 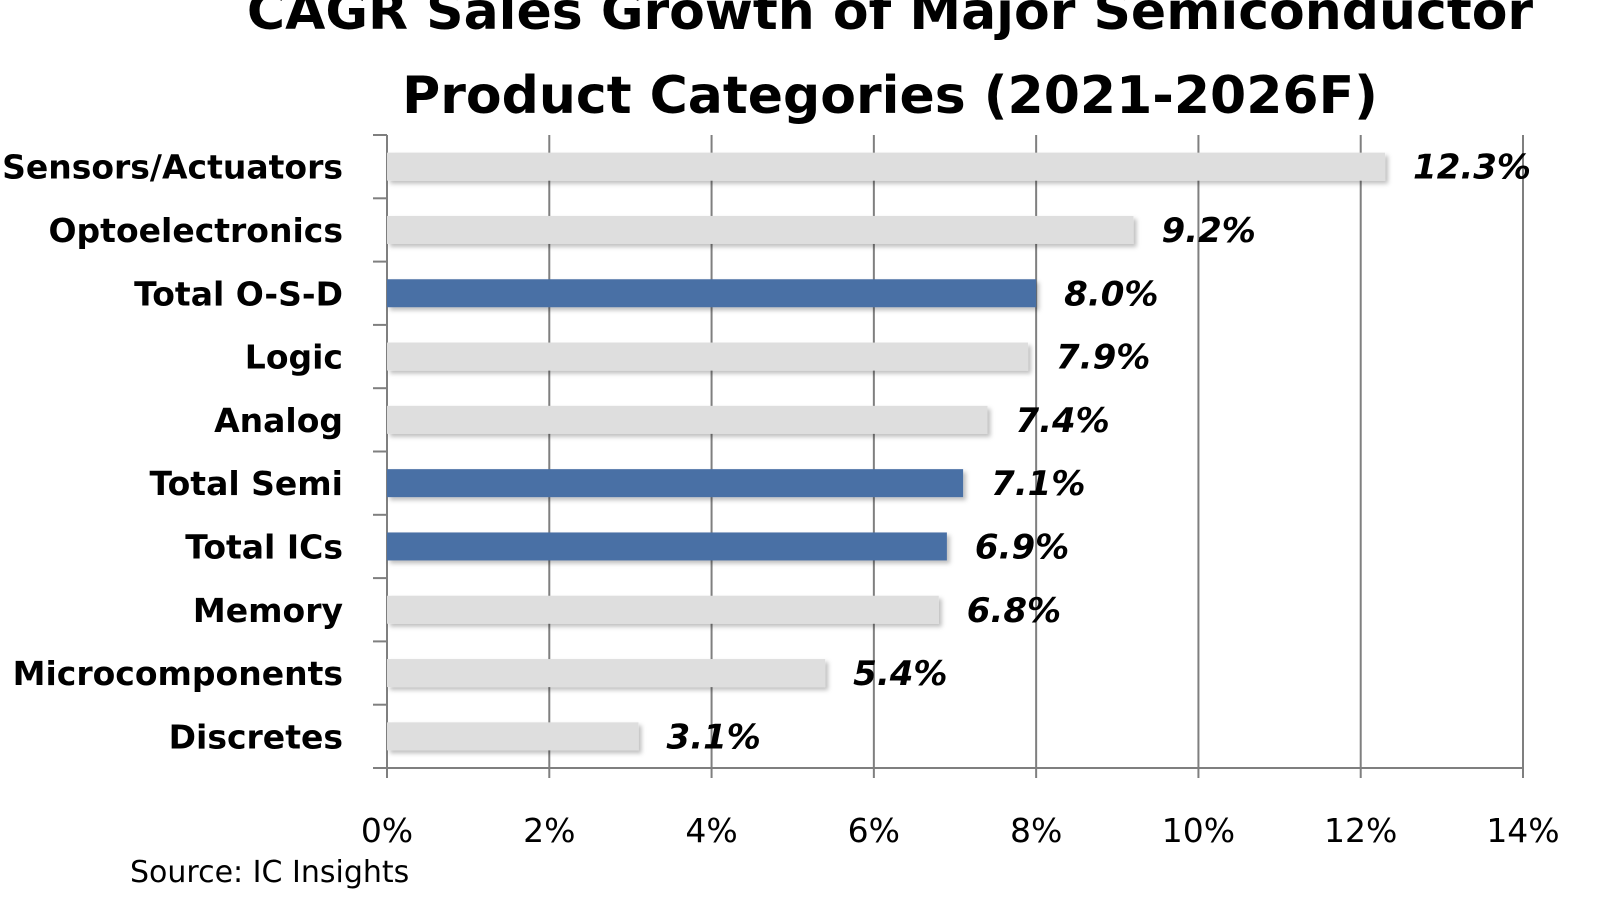 What do you see at coordinates (714, 737) in the screenshot?
I see `value-label-9: 3.1%` at bounding box center [714, 737].